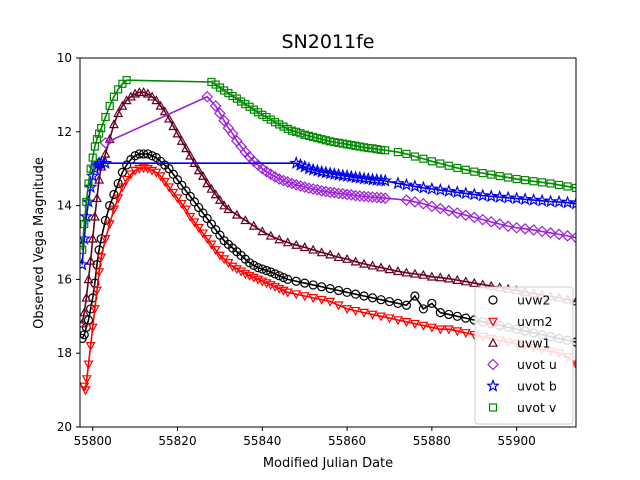 This screenshot has height=480, width=640. What do you see at coordinates (93, 441) in the screenshot?
I see `x-tick-label: 55800` at bounding box center [93, 441].